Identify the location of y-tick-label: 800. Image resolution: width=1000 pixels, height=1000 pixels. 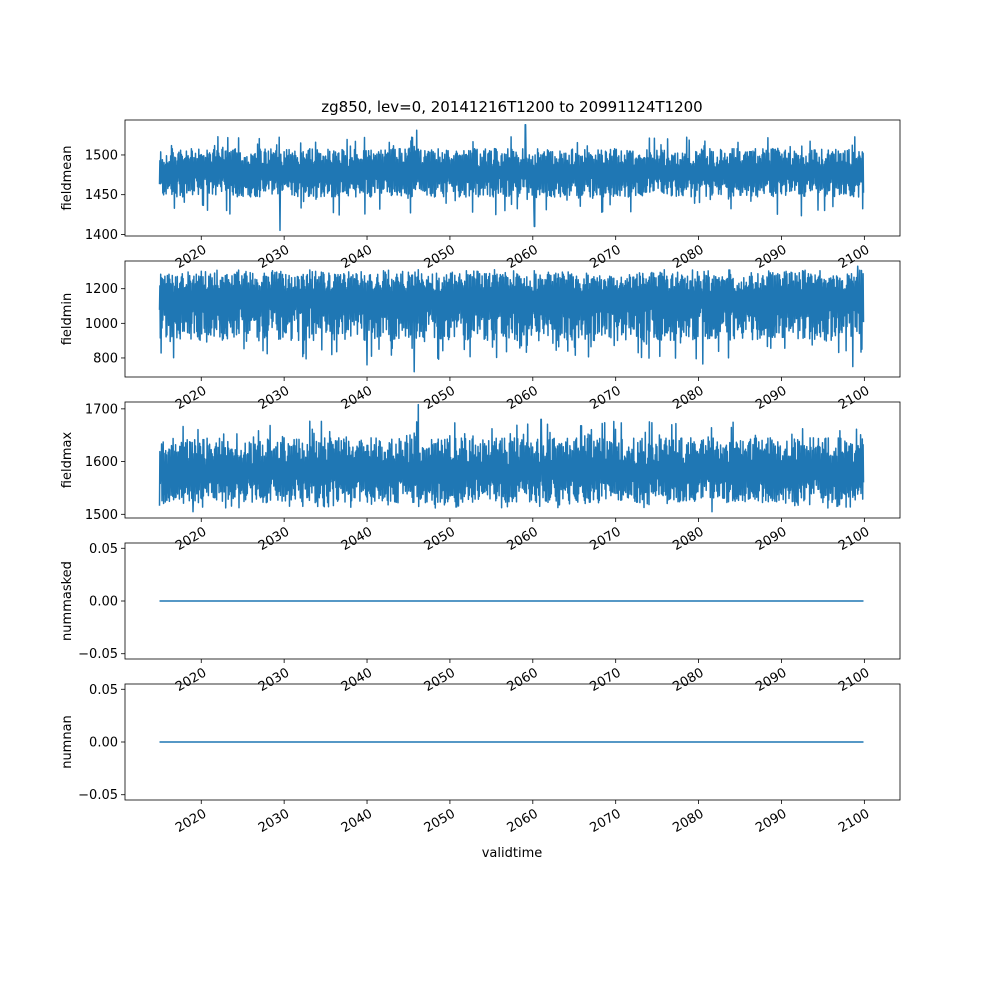
(105, 358).